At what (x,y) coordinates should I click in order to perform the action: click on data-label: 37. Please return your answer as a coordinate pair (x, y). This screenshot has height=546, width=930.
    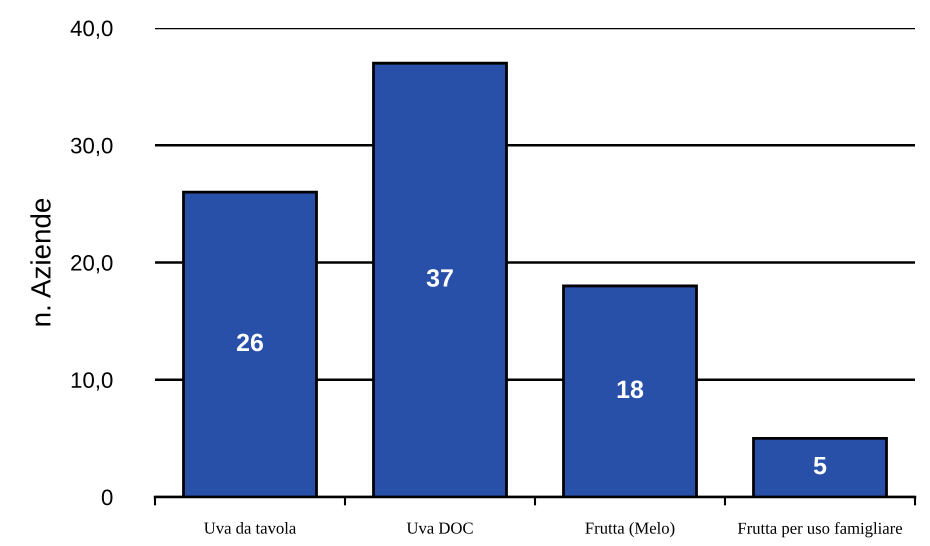
    Looking at the image, I should click on (439, 278).